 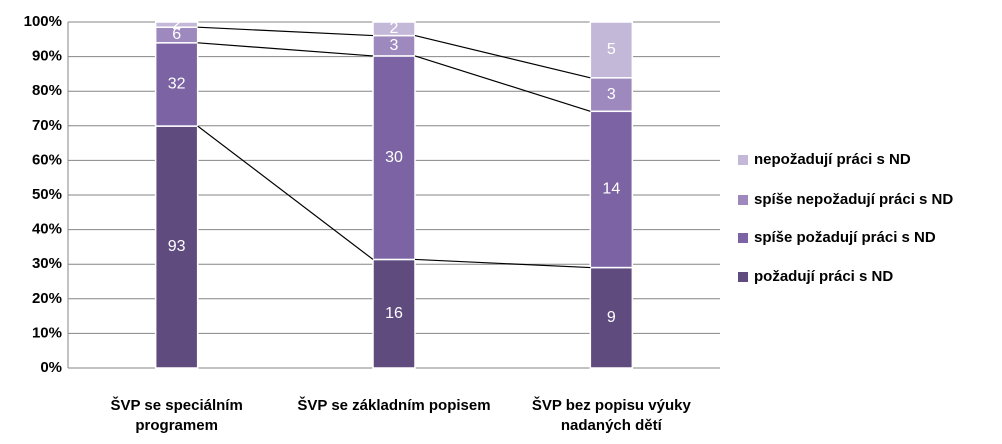 I want to click on x-tick-label: ŠVP se speciálním programem, so click(x=176, y=415).